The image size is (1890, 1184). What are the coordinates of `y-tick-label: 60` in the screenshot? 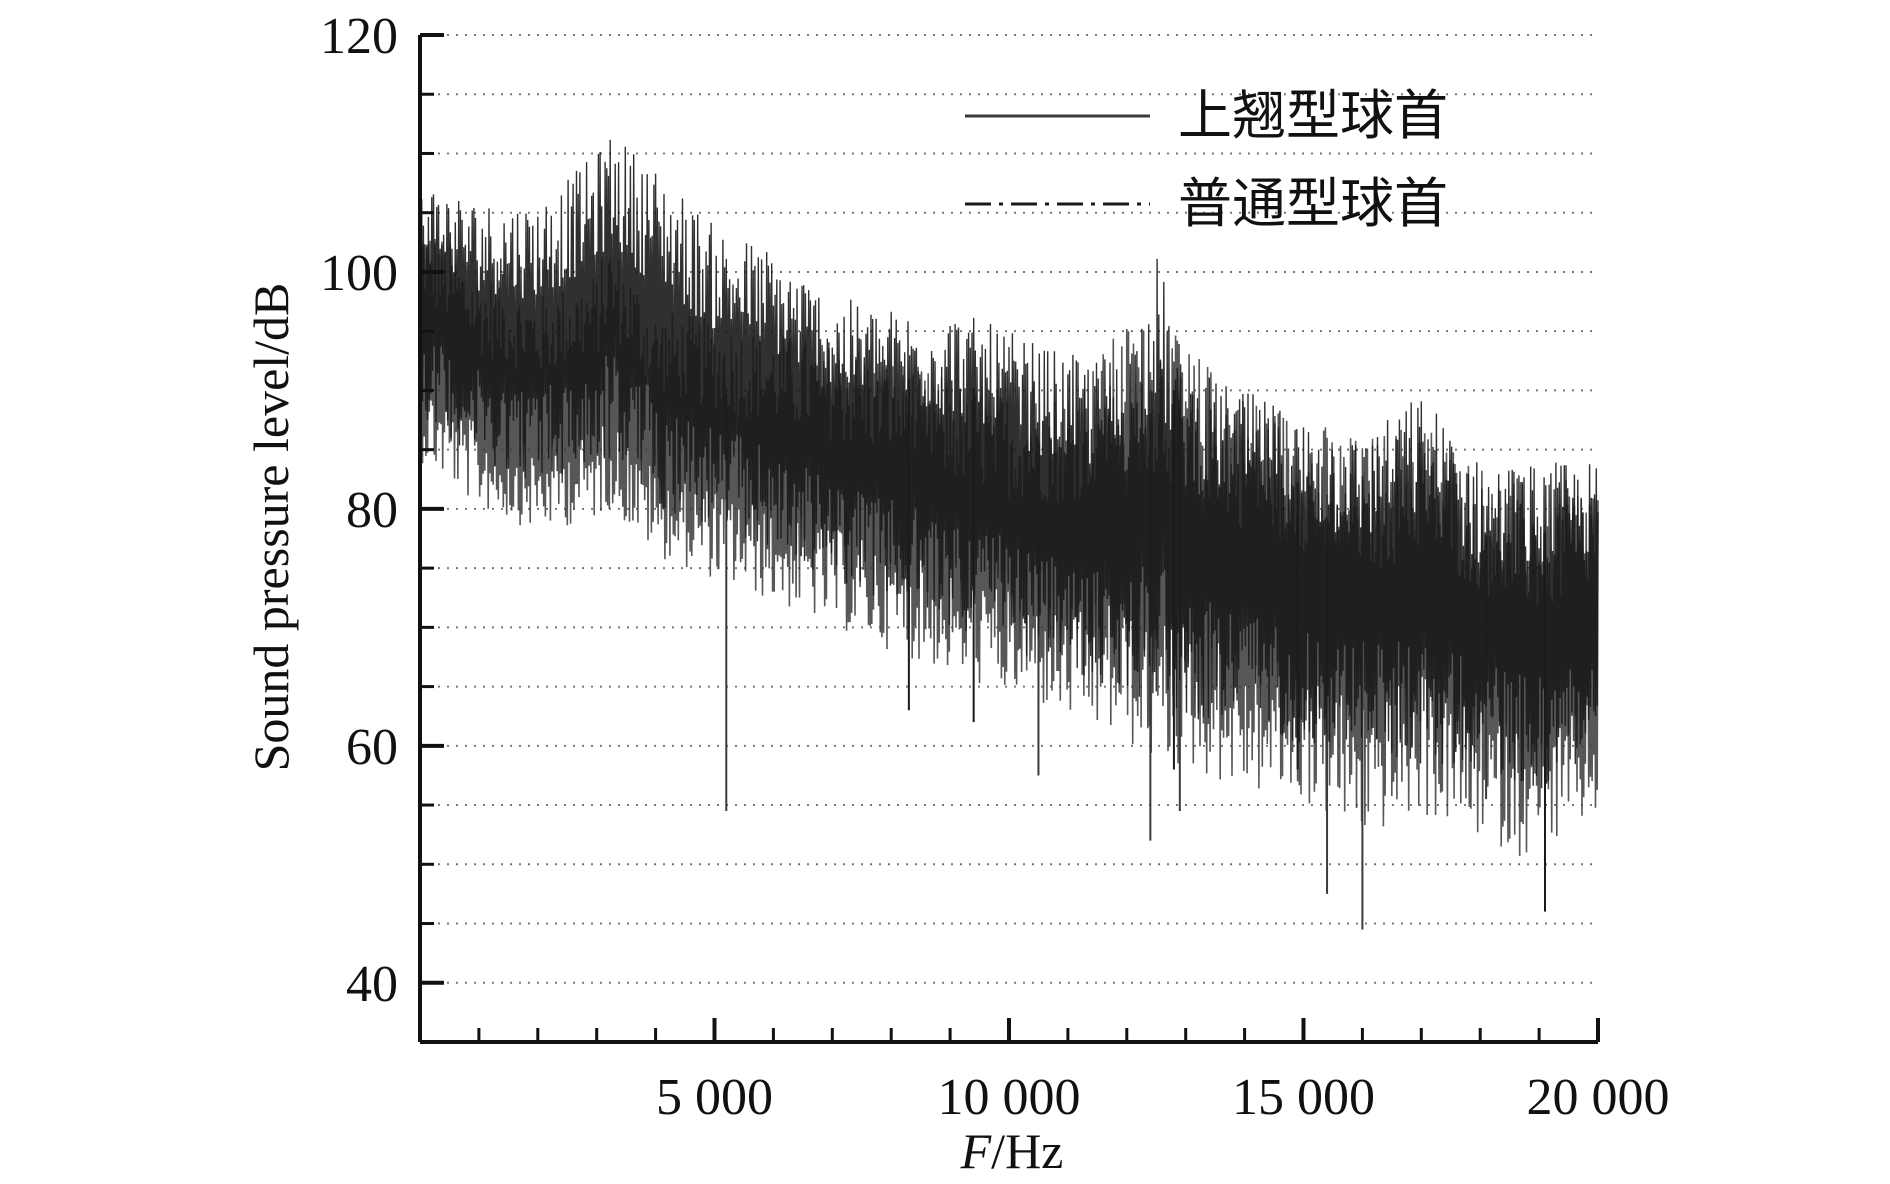 It's located at (372, 747).